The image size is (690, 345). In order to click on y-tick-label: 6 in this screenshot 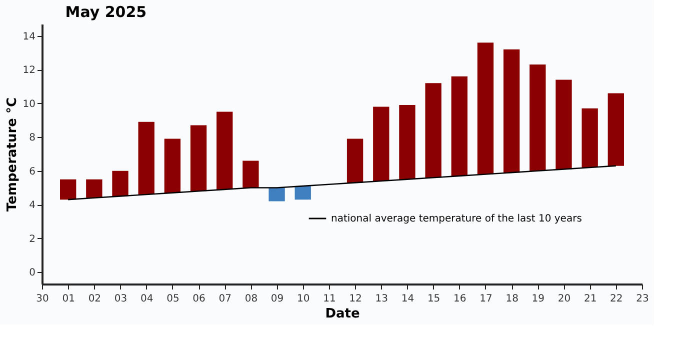, I will do `click(32, 172)`.